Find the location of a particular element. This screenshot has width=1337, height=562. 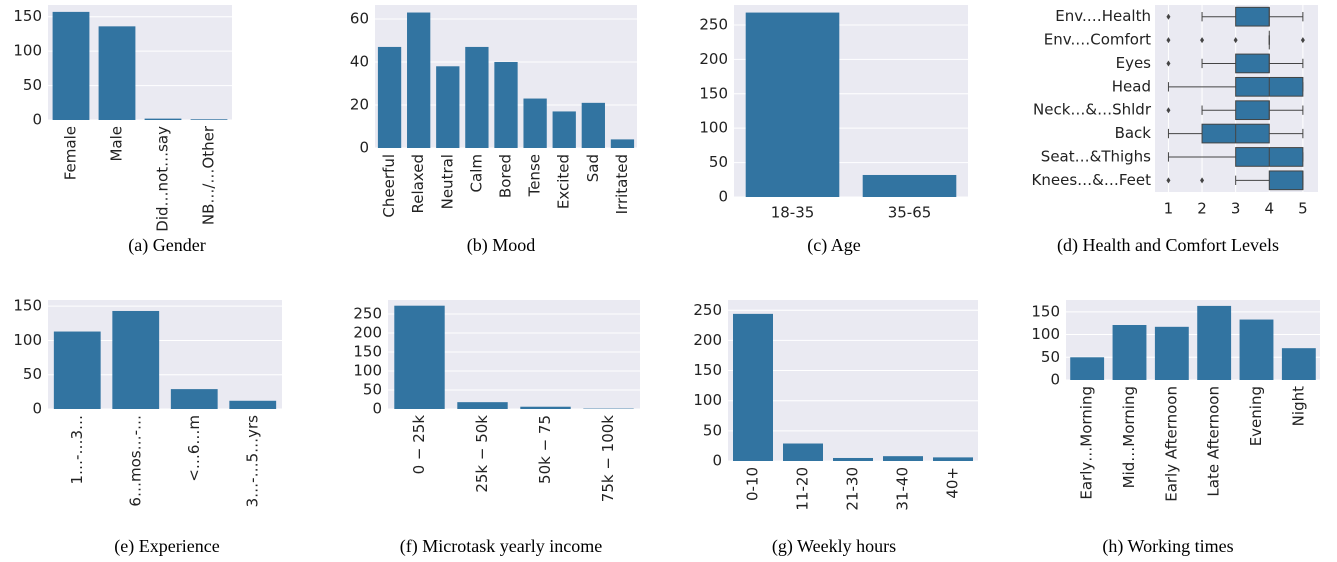

x-tick-label: Mid…Morning is located at coordinates (1129, 437).